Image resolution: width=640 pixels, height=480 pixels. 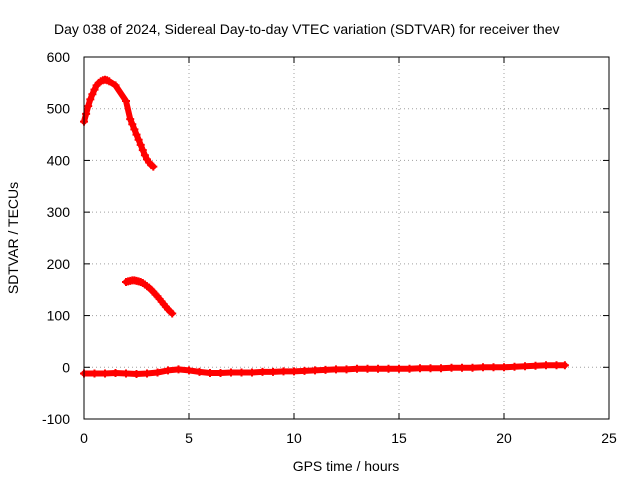 I want to click on x-axis-label: GPS time / hours, so click(x=346, y=466).